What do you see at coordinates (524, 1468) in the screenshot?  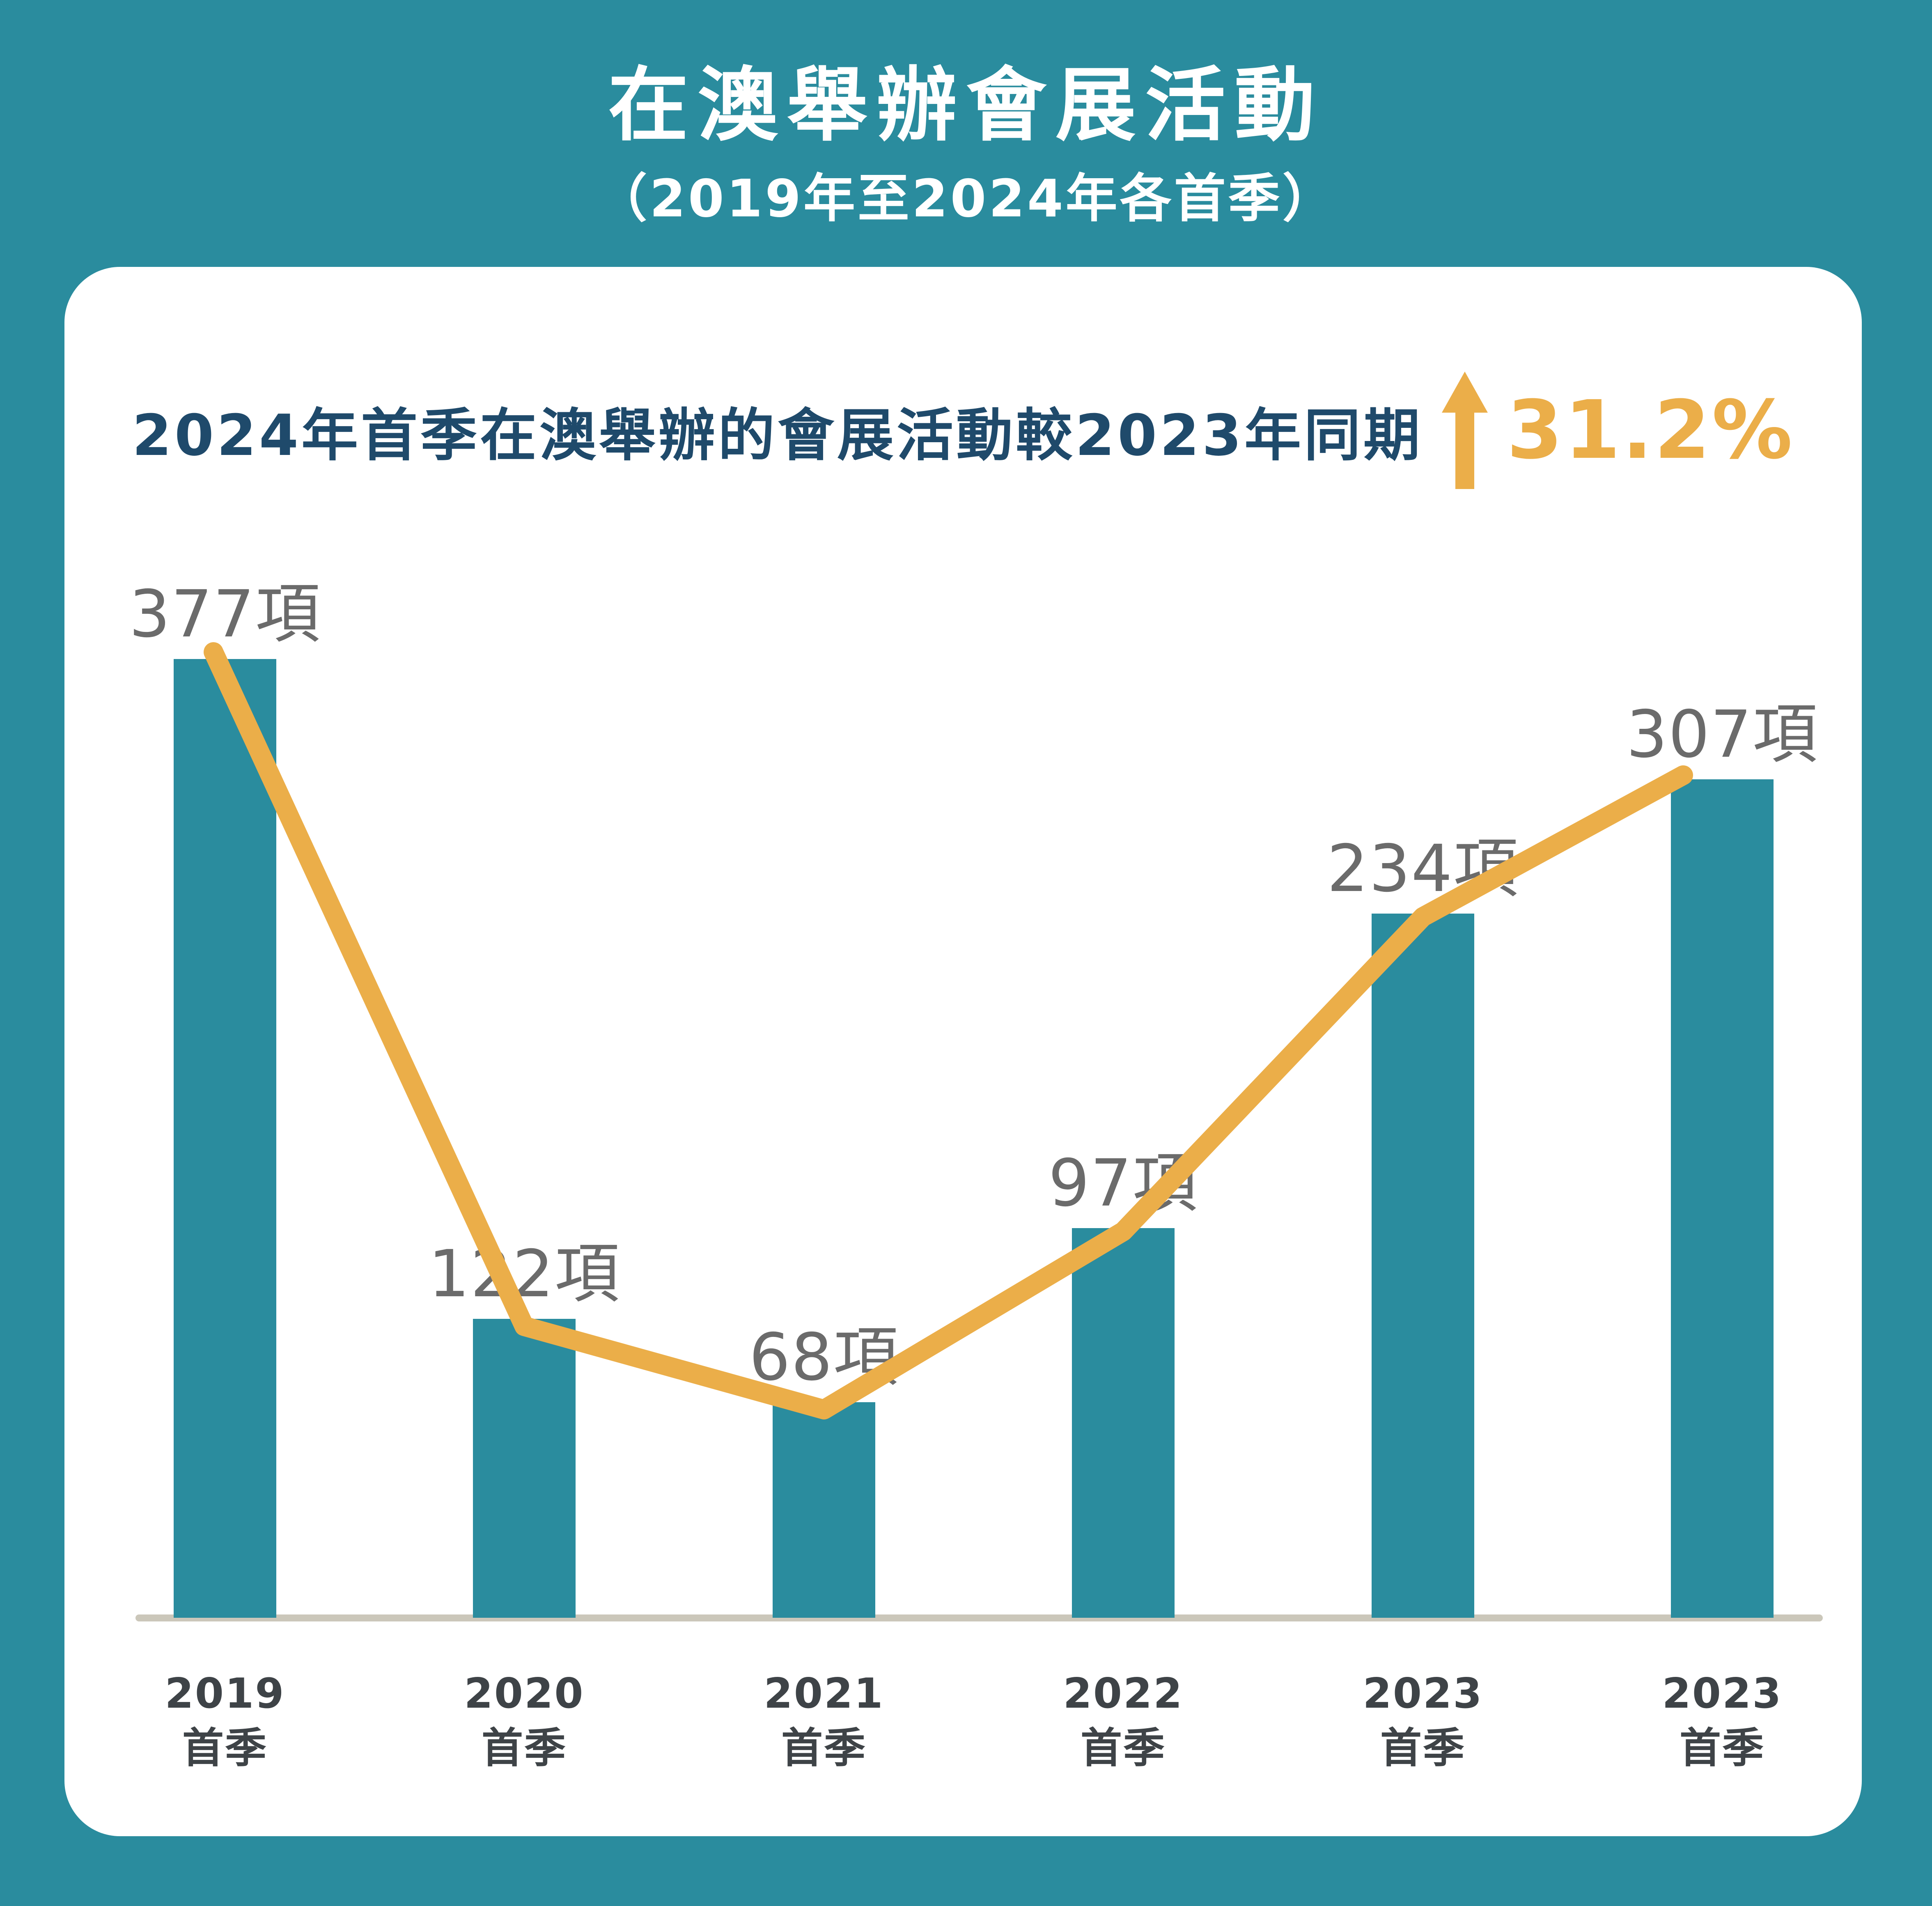 I see `bar-2020-首季` at bounding box center [524, 1468].